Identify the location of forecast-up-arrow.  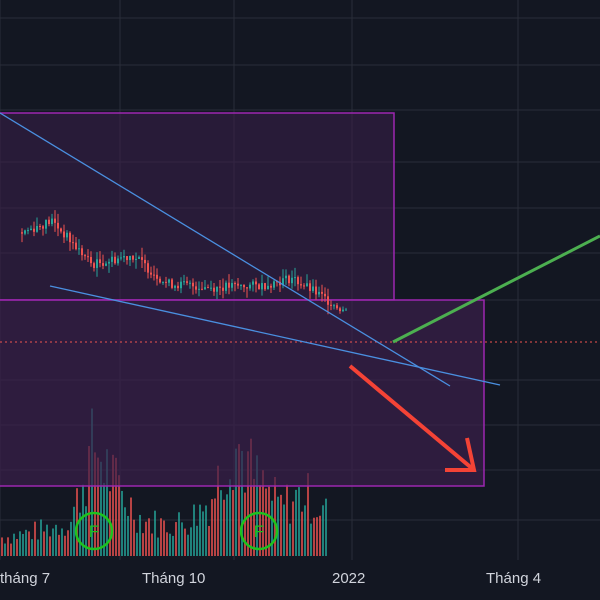
(496, 289).